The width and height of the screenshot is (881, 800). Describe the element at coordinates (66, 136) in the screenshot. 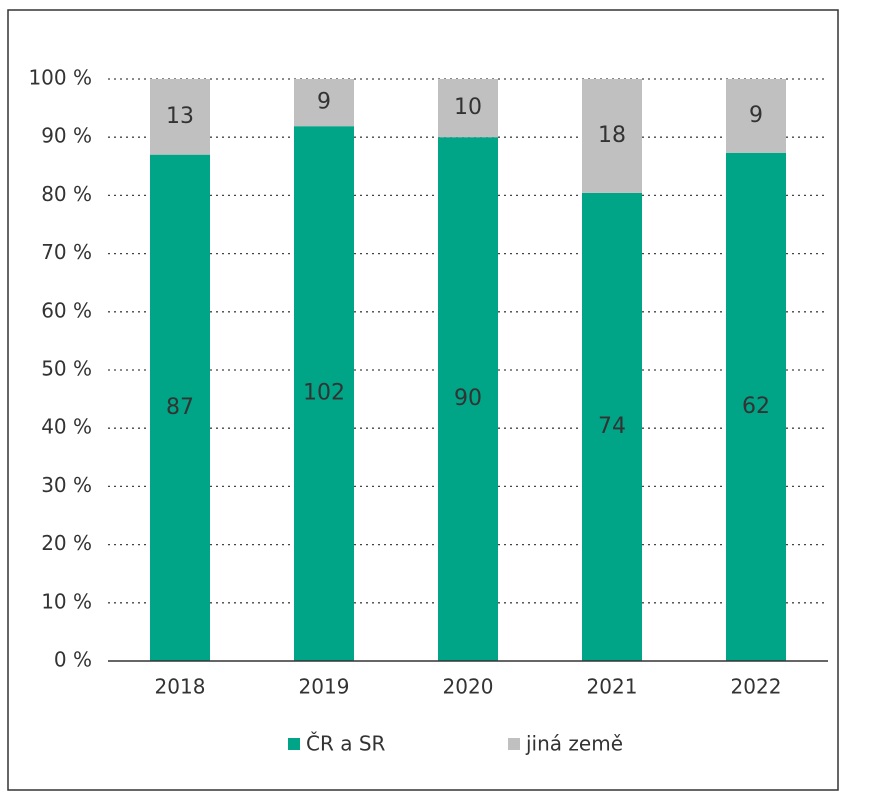

I see `y-tick-label: 90 %` at that location.